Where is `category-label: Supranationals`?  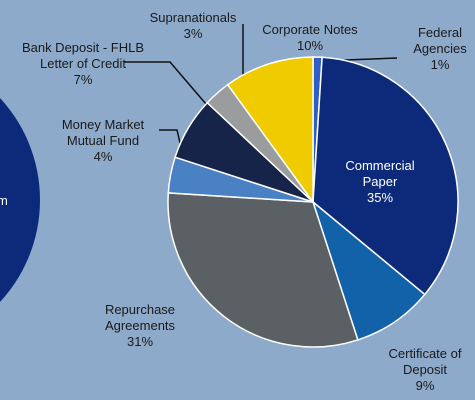 category-label: Supranationals is located at coordinates (193, 17).